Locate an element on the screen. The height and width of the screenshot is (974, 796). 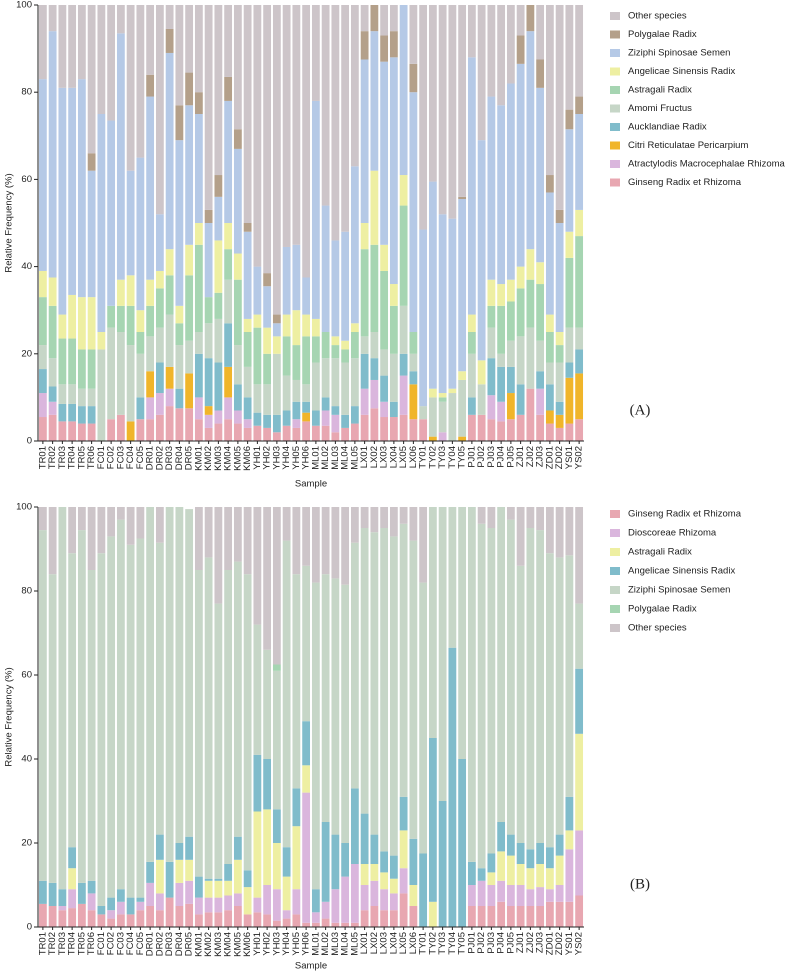
x-tick-label: ML04 is located at coordinates (345, 458).